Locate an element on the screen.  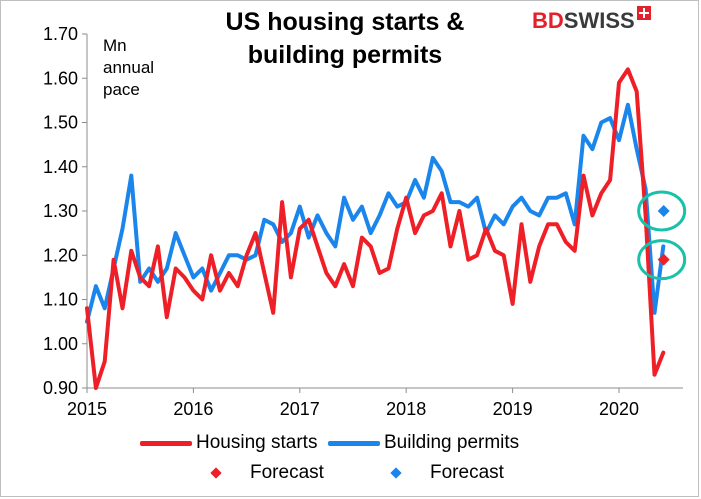
legend-item-housing-starts: Housing starts is located at coordinates (228, 443).